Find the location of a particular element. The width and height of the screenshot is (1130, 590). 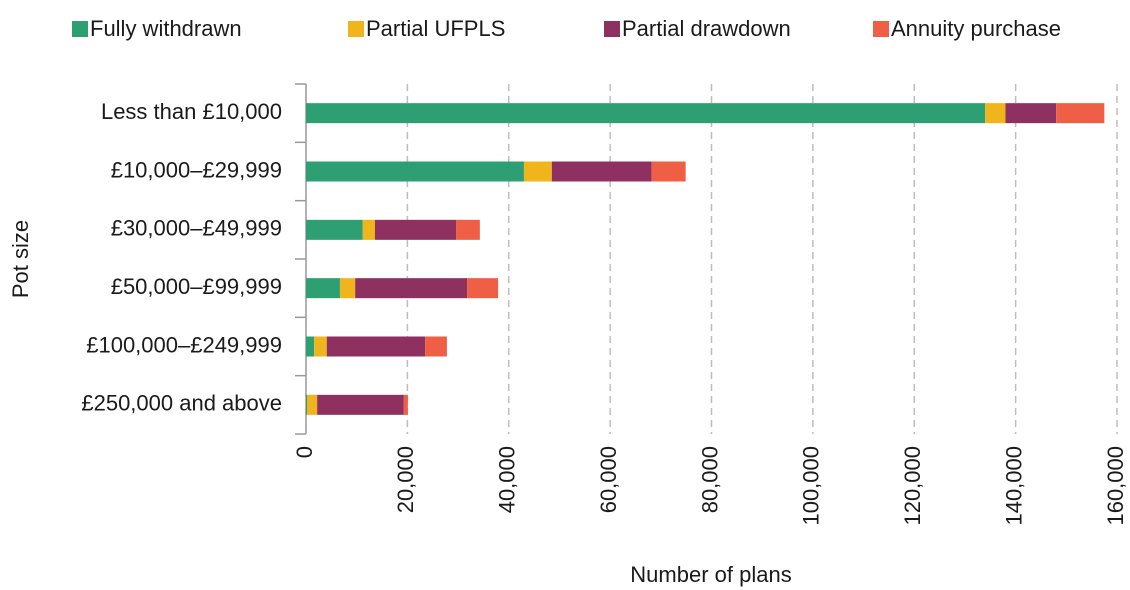

y-tick-label: £50,000–£99,999 is located at coordinates (196, 286).